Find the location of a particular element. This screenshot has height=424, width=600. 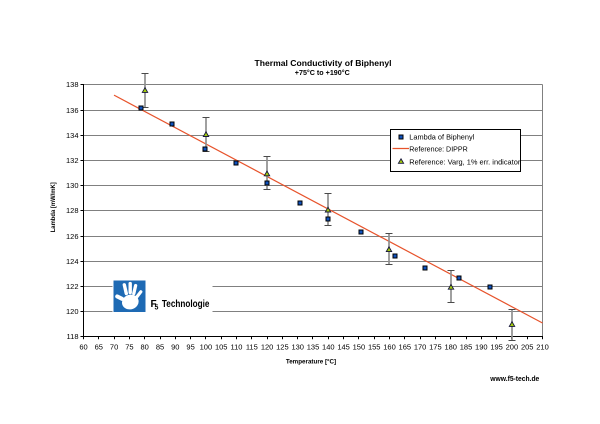

svg-text: 145 is located at coordinates (343, 346).